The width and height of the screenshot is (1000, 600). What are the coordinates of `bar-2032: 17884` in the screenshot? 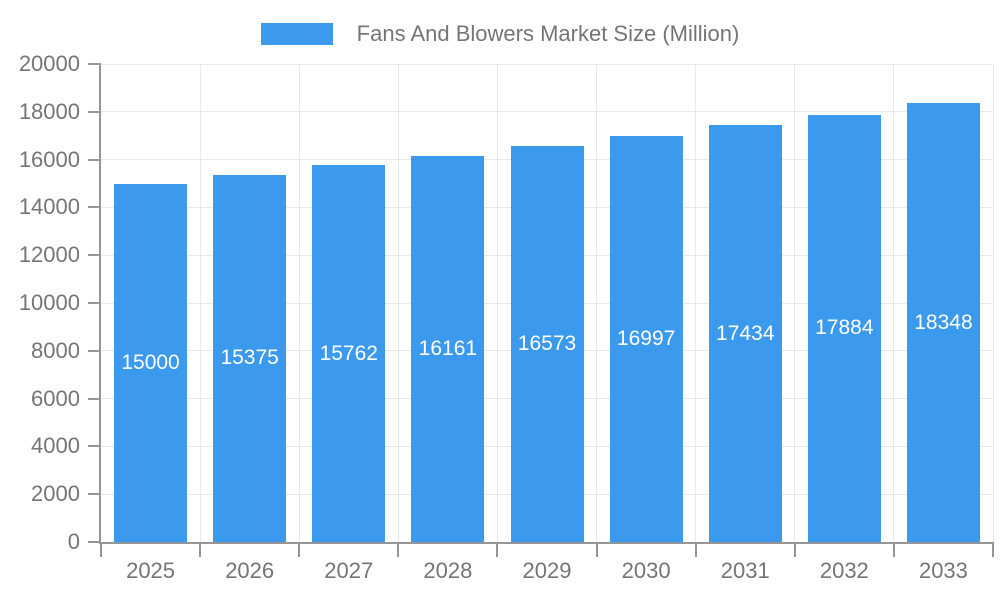 It's located at (844, 328).